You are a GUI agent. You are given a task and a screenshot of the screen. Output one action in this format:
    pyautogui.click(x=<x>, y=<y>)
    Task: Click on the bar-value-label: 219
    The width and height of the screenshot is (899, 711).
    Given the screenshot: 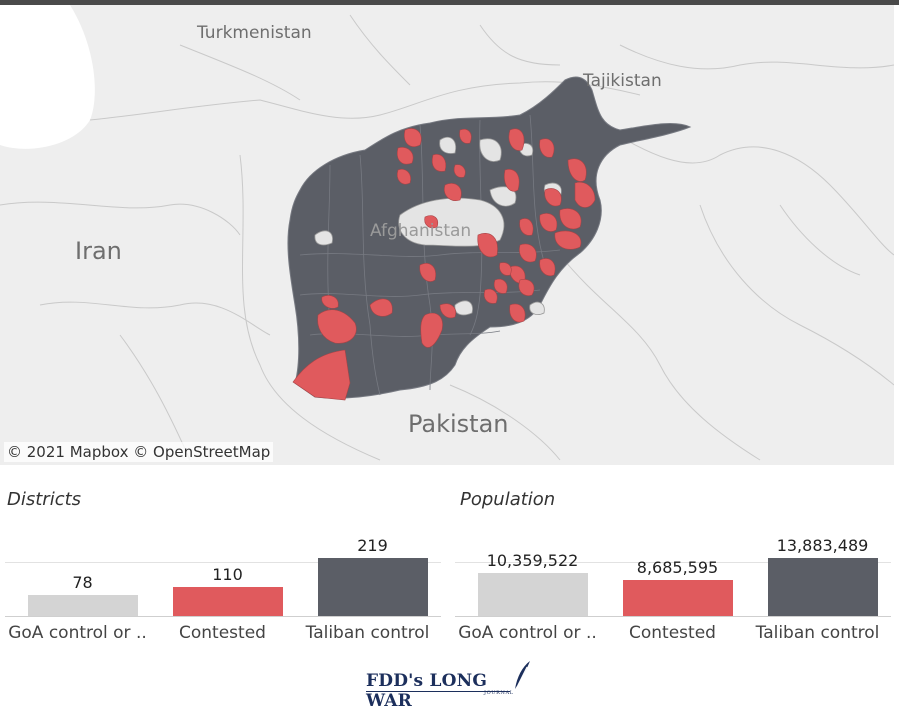 What is the action you would take?
    pyautogui.click(x=372, y=545)
    